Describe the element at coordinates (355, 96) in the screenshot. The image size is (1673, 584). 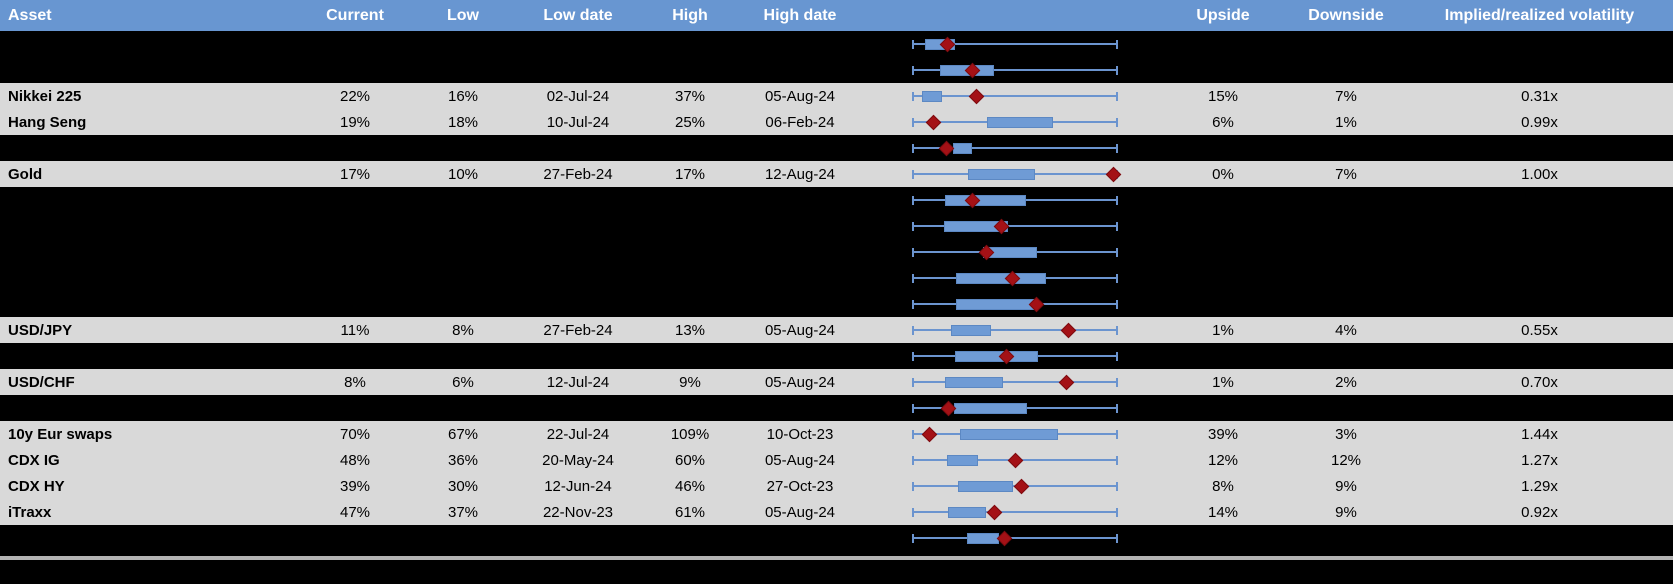
I see `current-value: 22%` at that location.